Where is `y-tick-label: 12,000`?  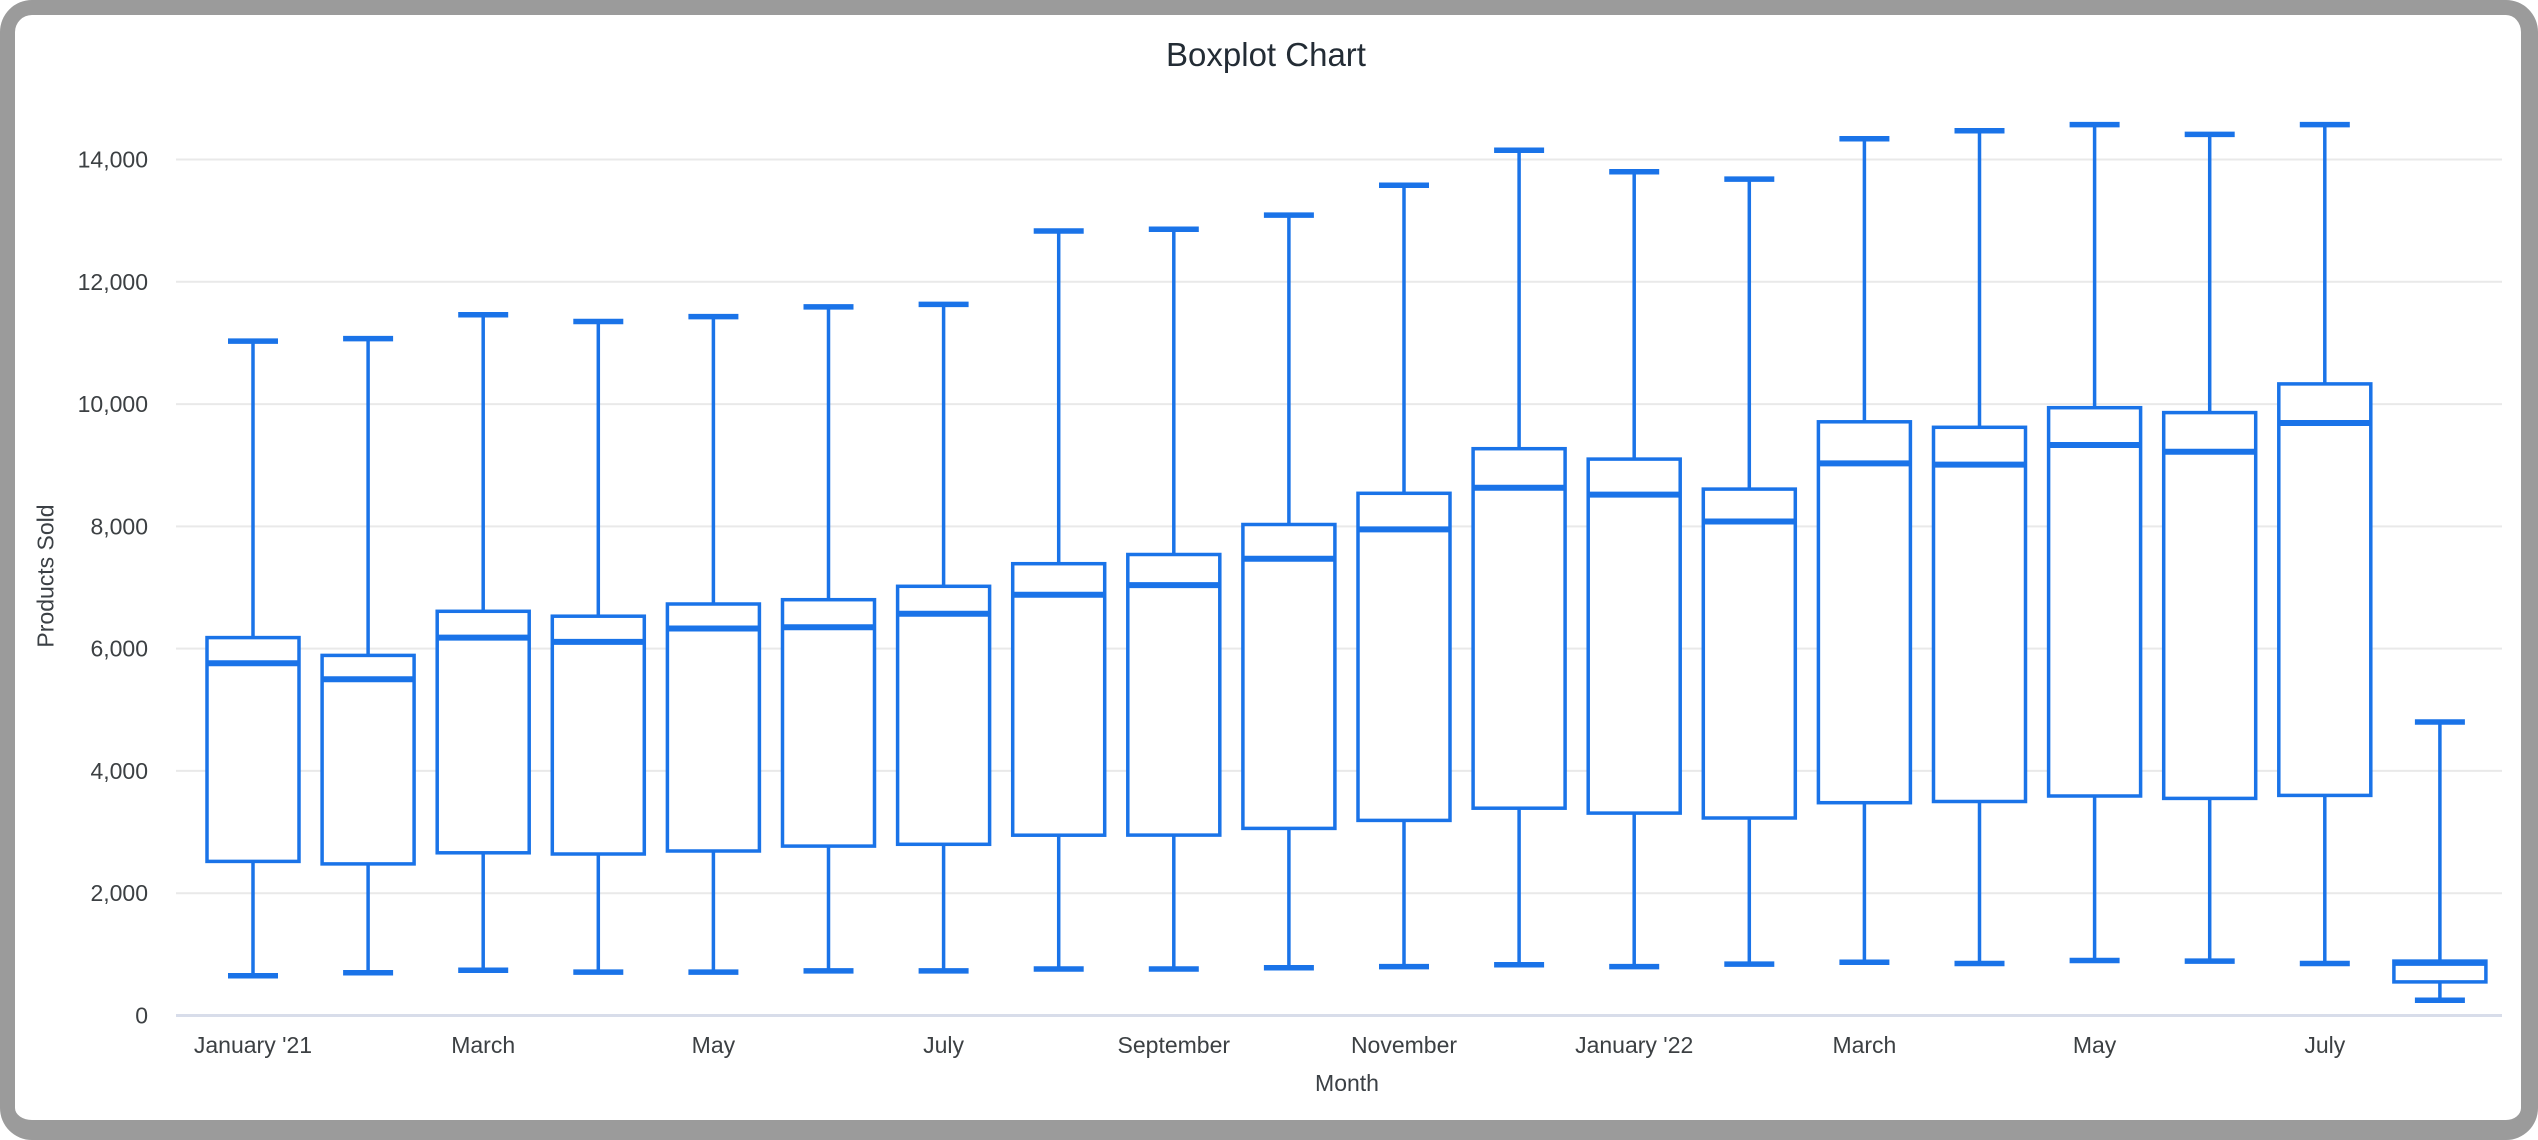
y-tick-label: 12,000 is located at coordinates (113, 282).